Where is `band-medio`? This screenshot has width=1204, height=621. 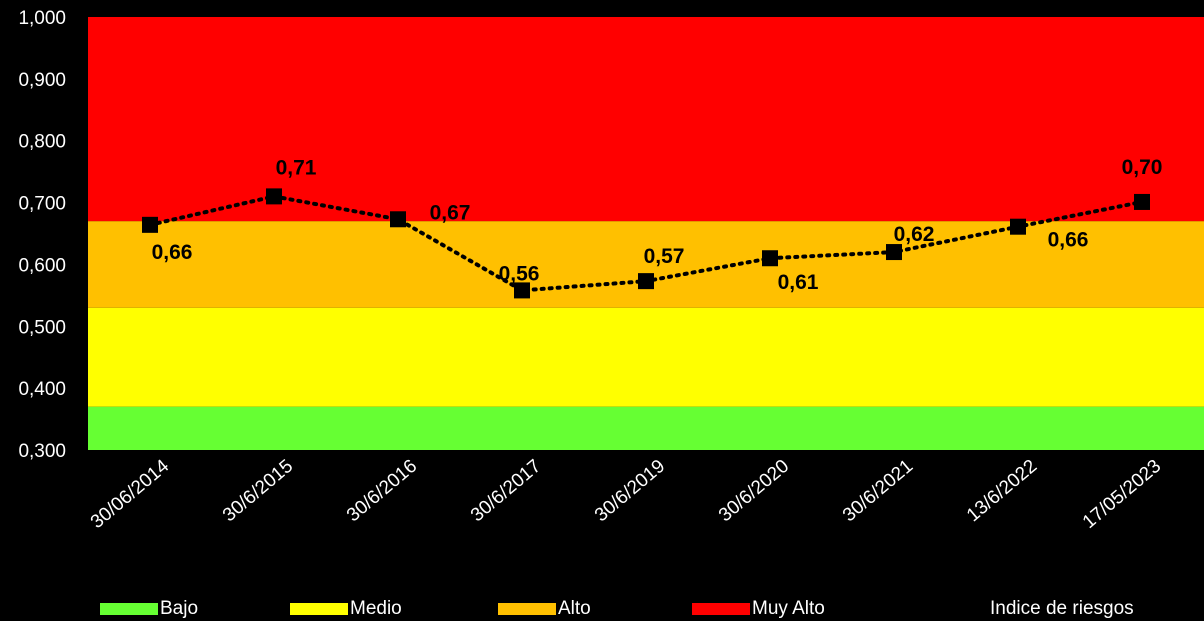 band-medio is located at coordinates (646, 357).